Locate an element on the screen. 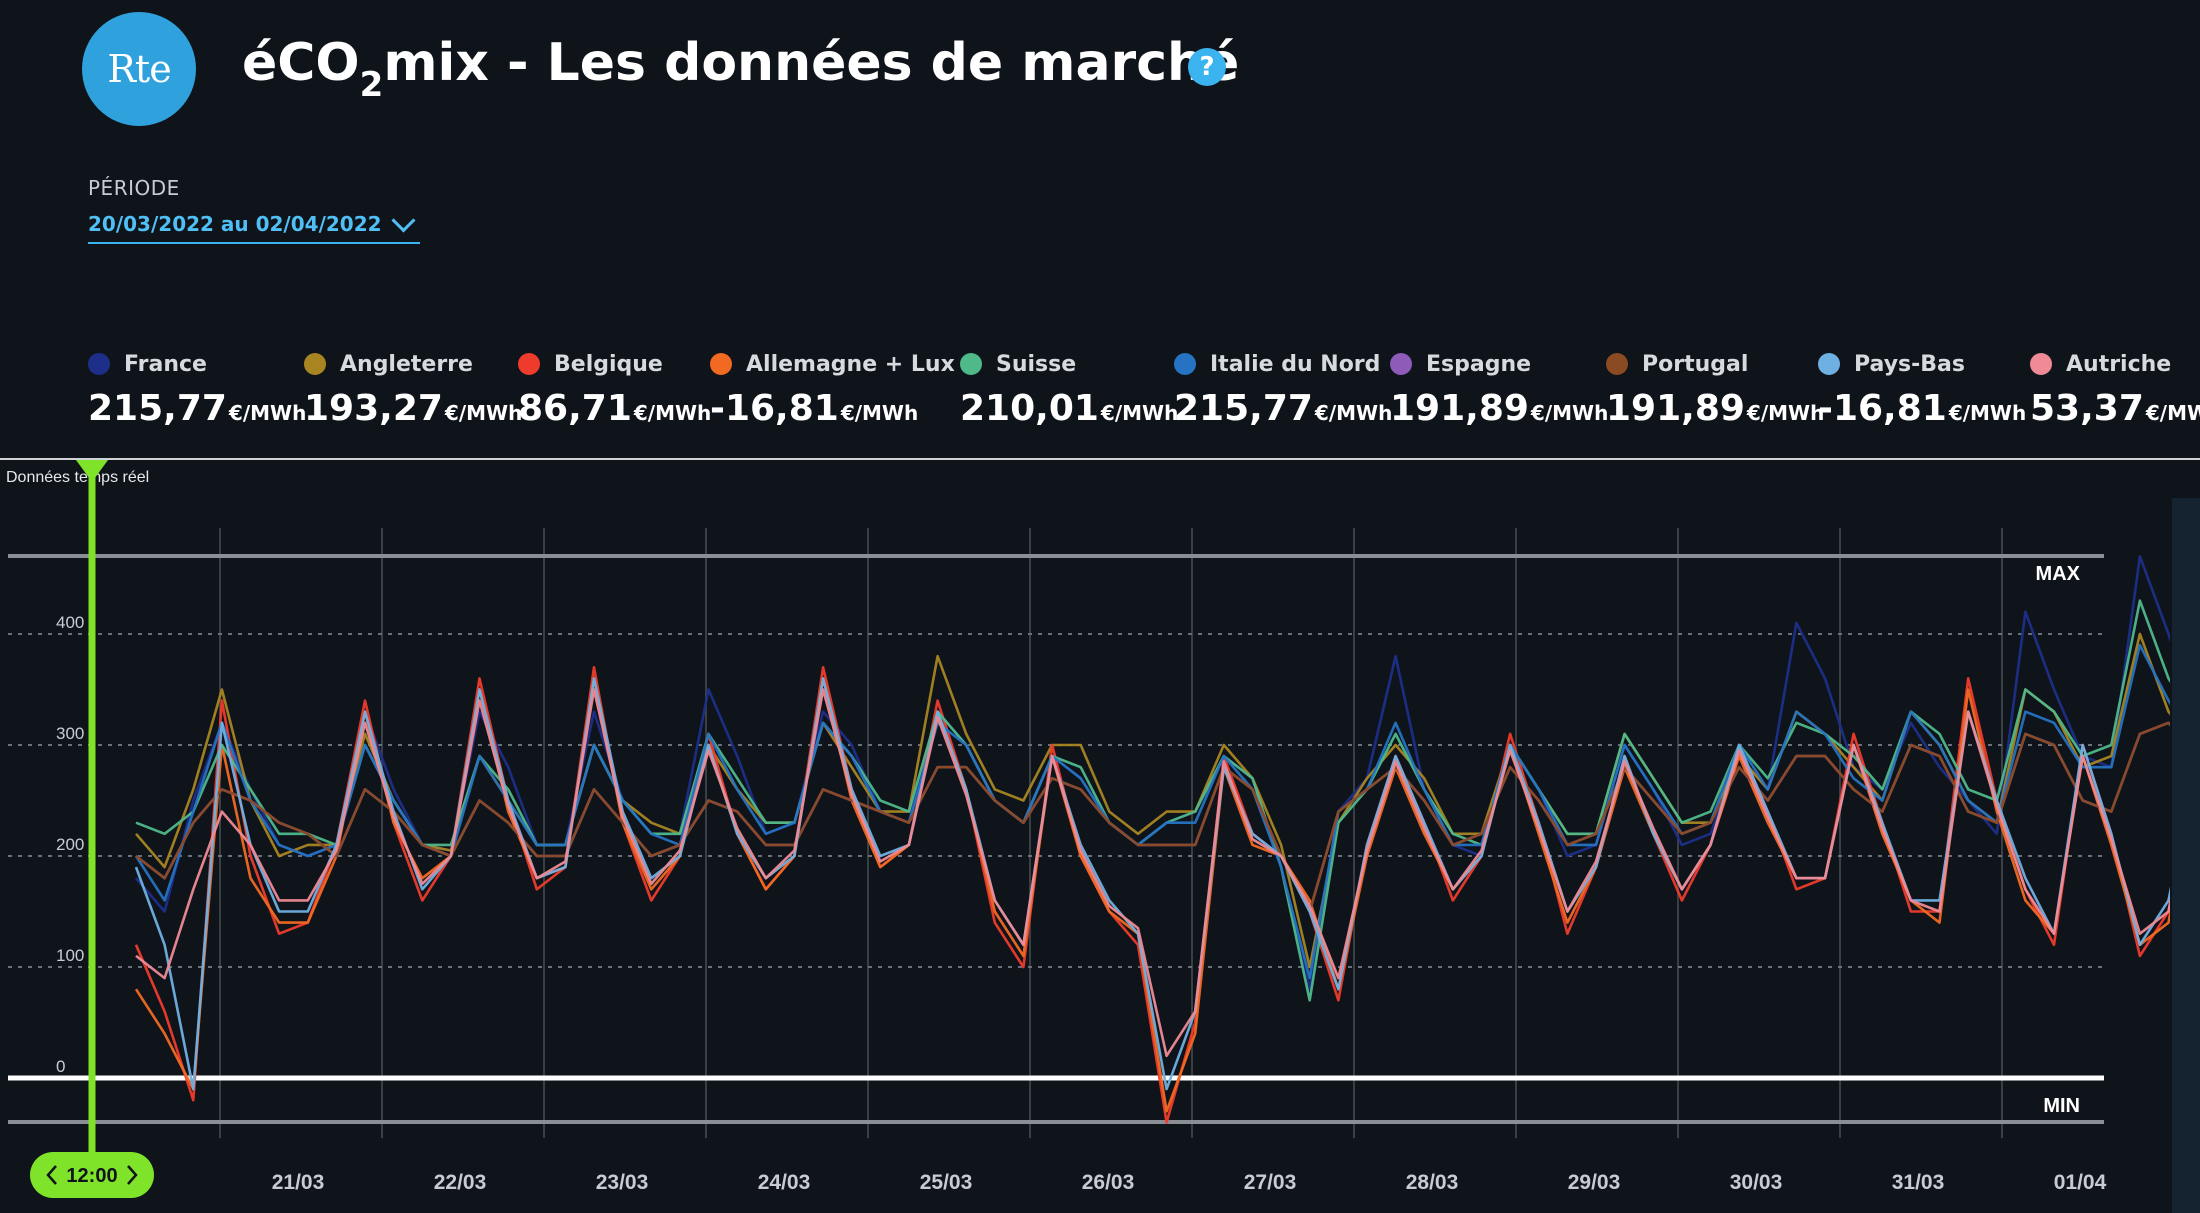 The height and width of the screenshot is (1213, 2200). legend-price-value: 210,01 is located at coordinates (1029, 408).